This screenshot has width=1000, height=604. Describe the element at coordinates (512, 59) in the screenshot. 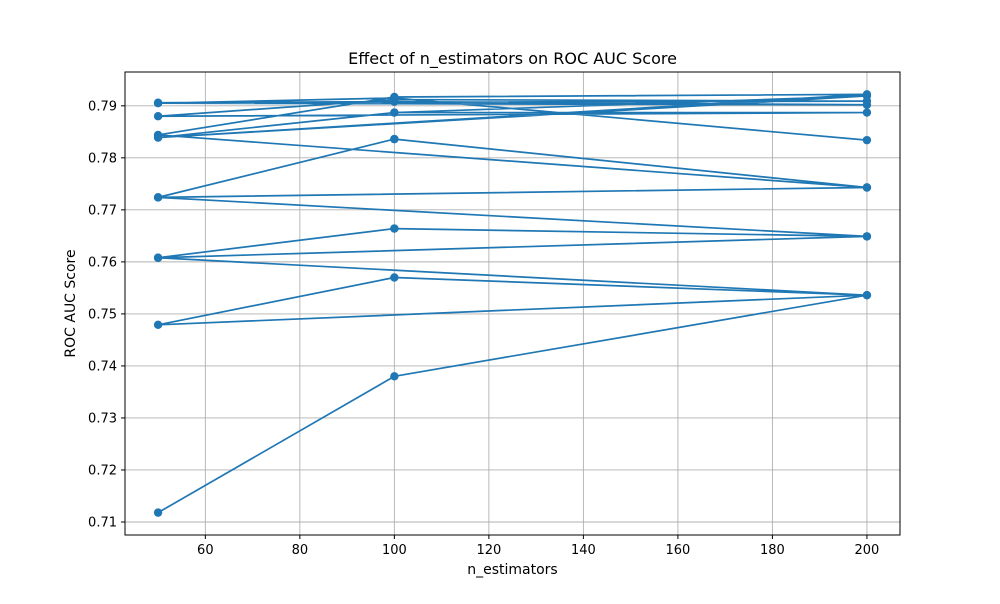

I see `chart-title: Effect of n_estimators on ROC AUC Score` at that location.